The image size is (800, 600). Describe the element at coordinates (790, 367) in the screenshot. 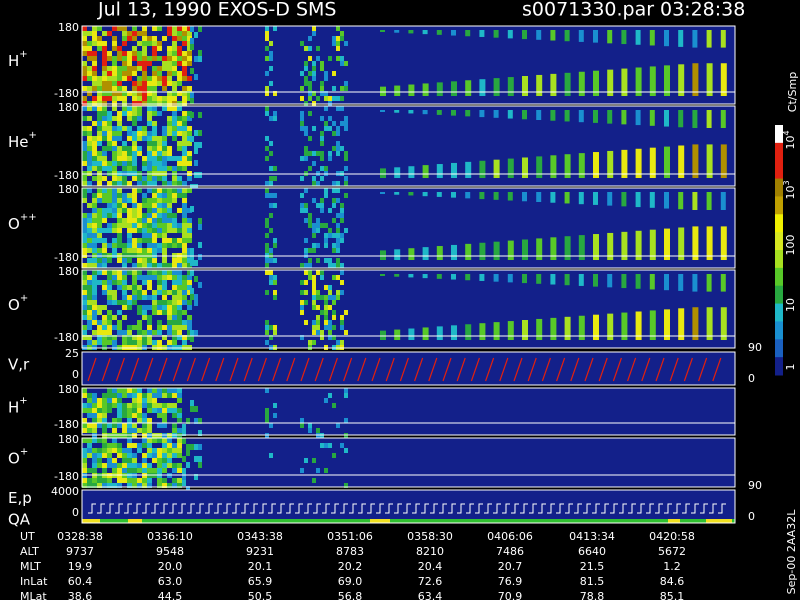

I see `text-part: 1` at that location.